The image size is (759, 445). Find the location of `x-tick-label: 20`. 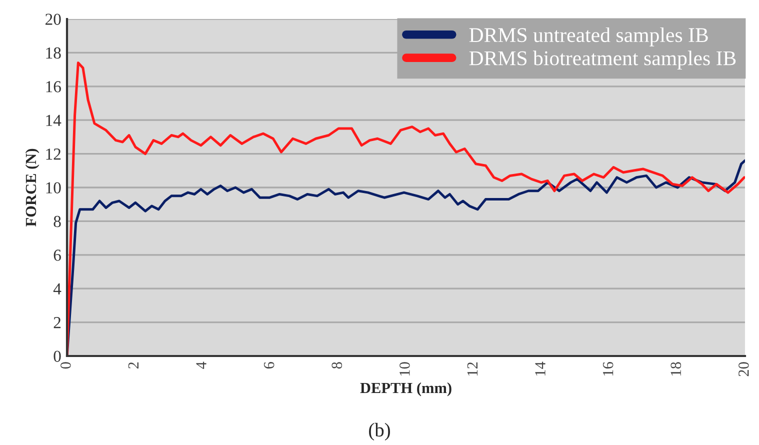

x-tick-label: 20 is located at coordinates (743, 369).